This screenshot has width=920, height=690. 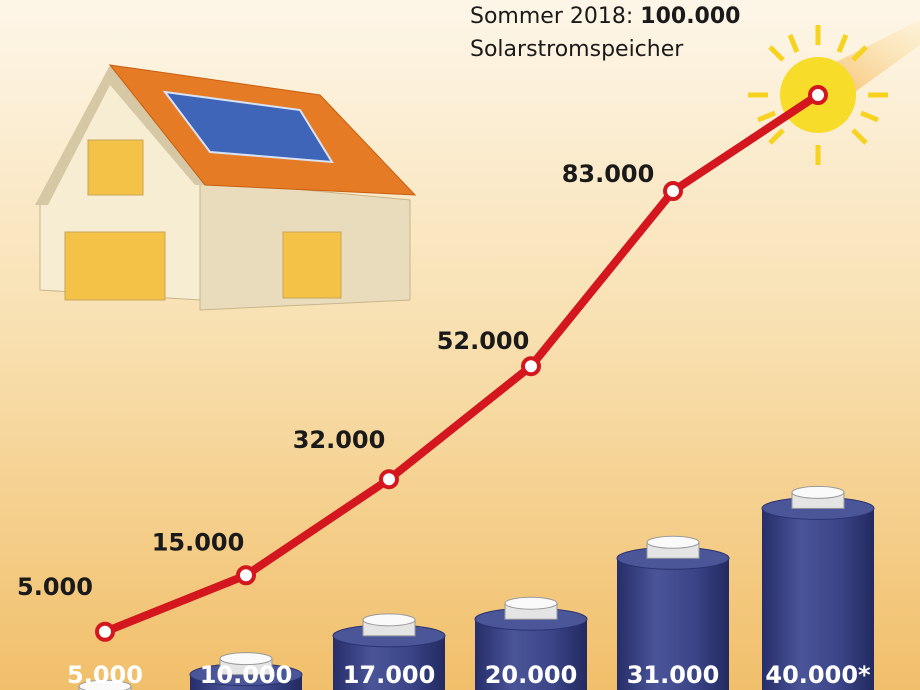 What do you see at coordinates (198, 542) in the screenshot?
I see `point-label: 15.000` at bounding box center [198, 542].